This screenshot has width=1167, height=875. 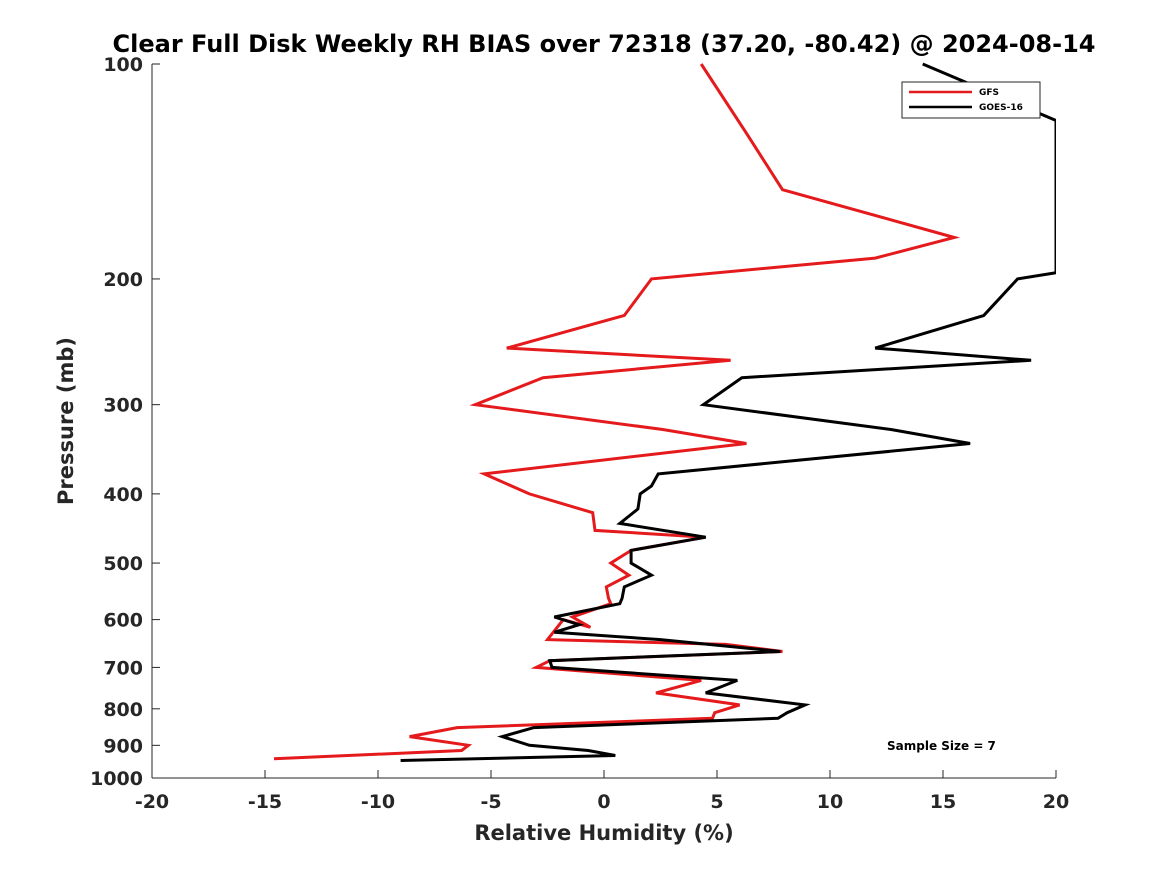 I want to click on x-tick-label: 20, so click(x=1056, y=802).